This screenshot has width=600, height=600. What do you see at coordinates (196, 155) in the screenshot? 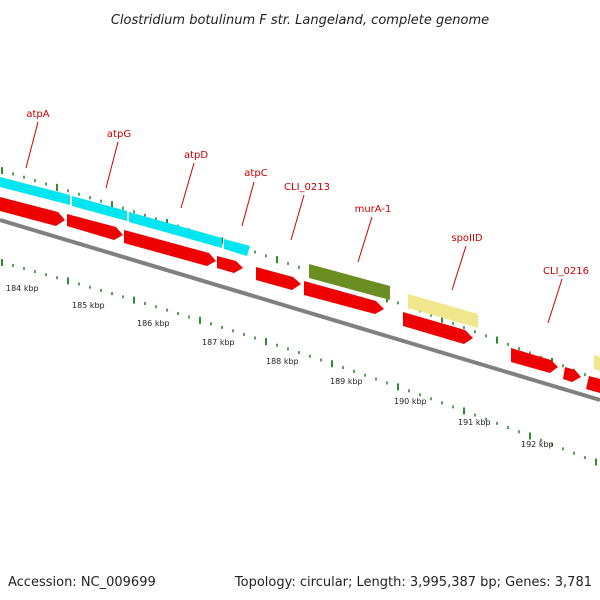
I see `gene-label: atpD` at bounding box center [196, 155].